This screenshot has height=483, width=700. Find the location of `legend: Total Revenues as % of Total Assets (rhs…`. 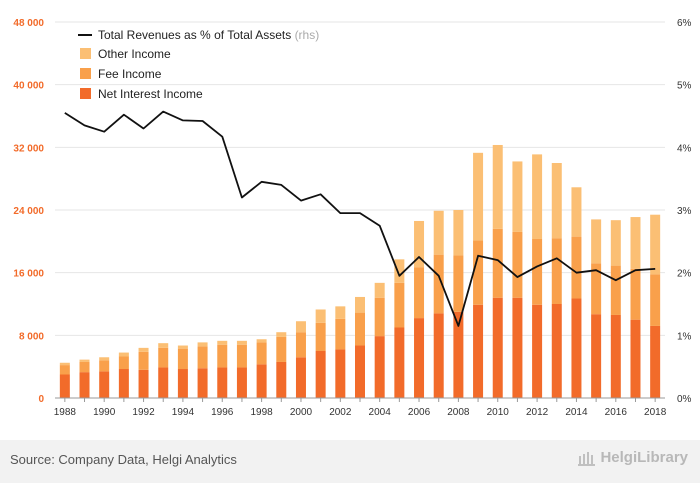

legend: Total Revenues as % of Total Assets (rhs… is located at coordinates (198, 64).